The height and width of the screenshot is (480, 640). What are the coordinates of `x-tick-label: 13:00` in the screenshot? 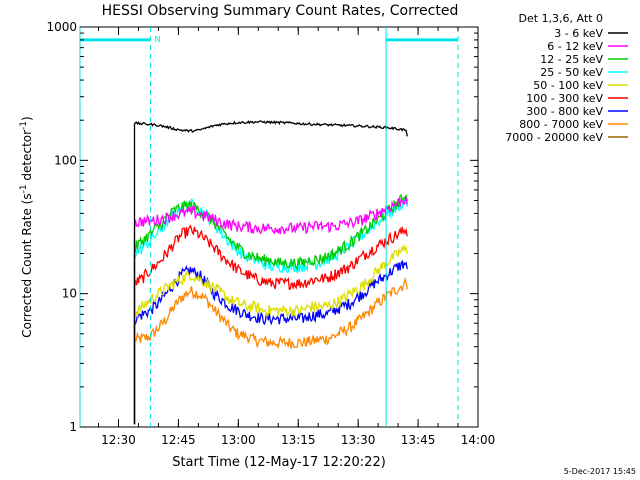 It's located at (238, 440).